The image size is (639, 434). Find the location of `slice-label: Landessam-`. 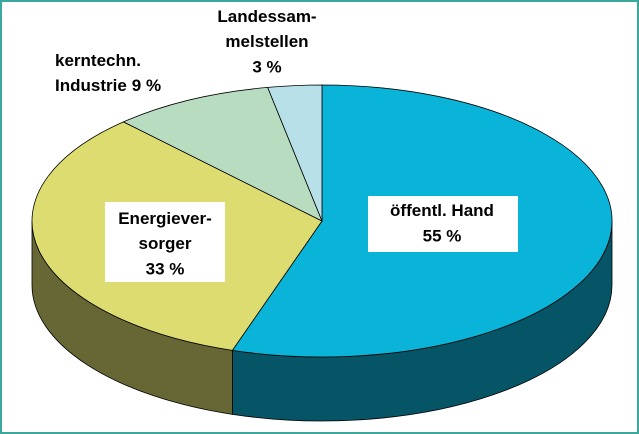

slice-label: Landessam- is located at coordinates (266, 16).